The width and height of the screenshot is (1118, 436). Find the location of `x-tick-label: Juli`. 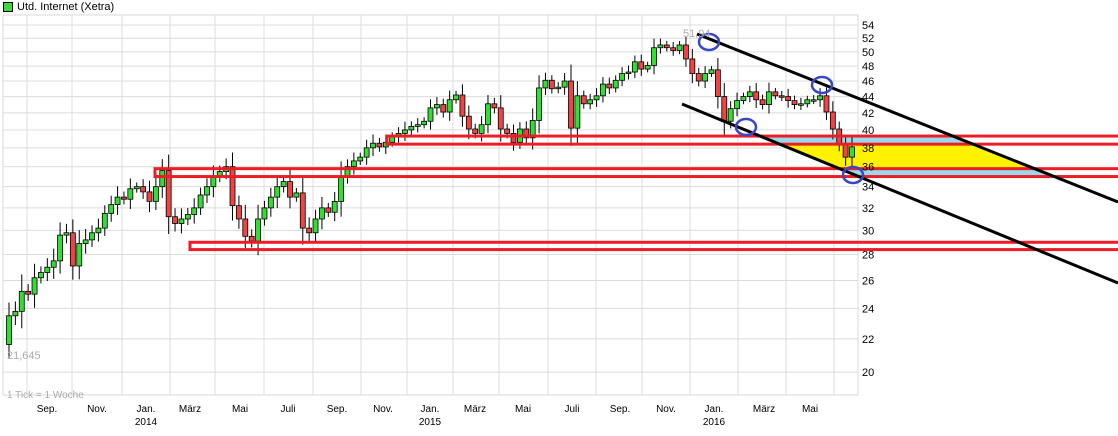

x-tick-label: Juli is located at coordinates (571, 409).